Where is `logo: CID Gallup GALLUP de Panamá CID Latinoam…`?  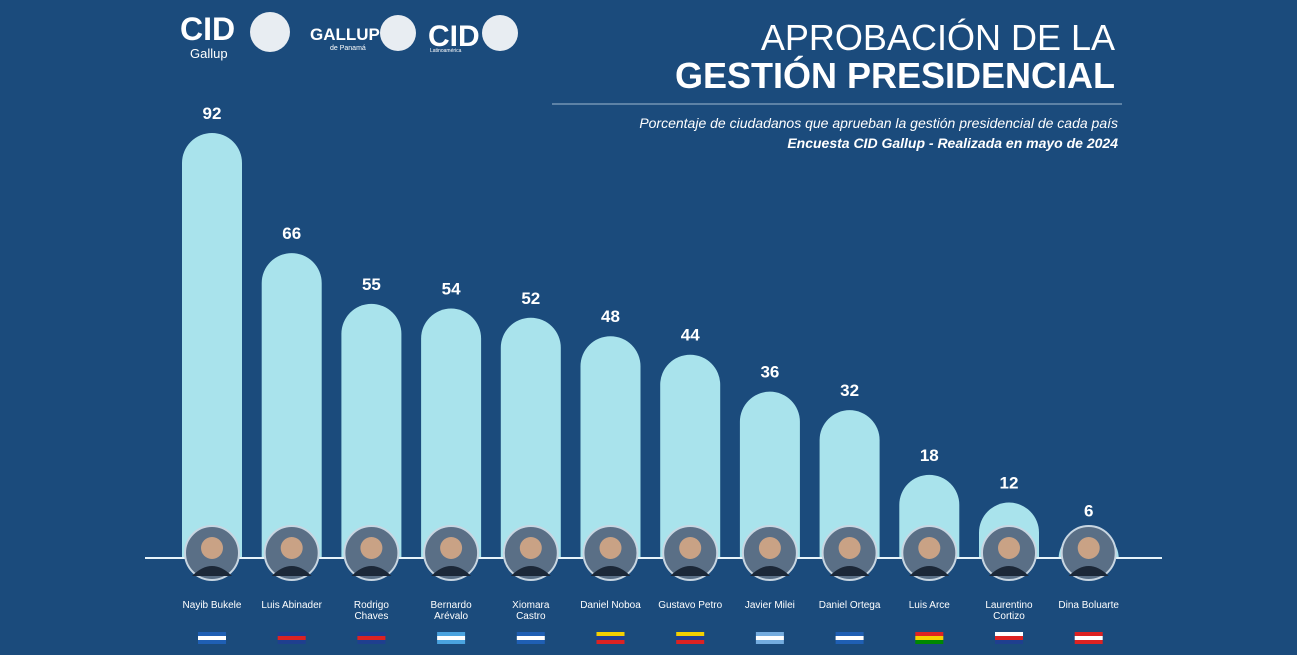 logo: CID Gallup GALLUP de Panamá CID Latinoam… is located at coordinates (349, 36).